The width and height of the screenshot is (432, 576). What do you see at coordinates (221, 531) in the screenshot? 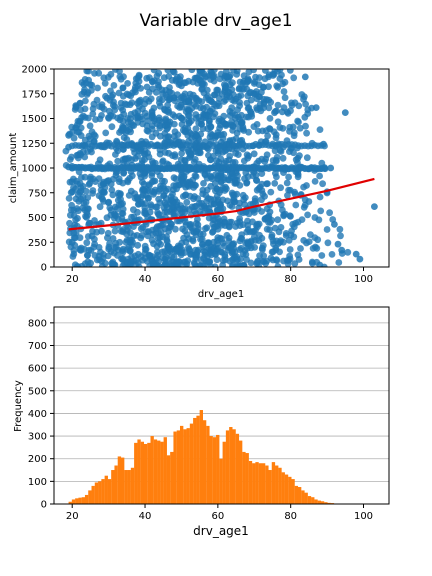
I see `histogram-x-label: drv_age1` at bounding box center [221, 531].